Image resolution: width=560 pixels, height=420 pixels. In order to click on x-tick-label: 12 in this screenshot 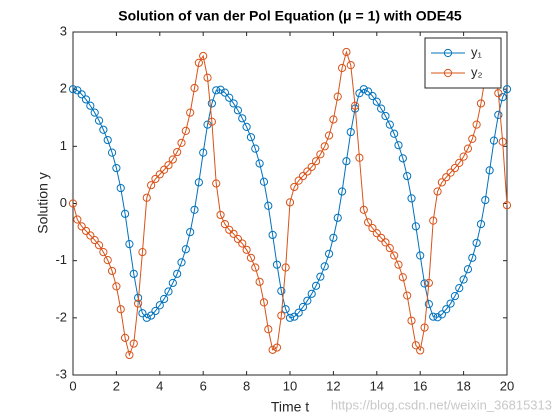, I will do `click(333, 385)`.